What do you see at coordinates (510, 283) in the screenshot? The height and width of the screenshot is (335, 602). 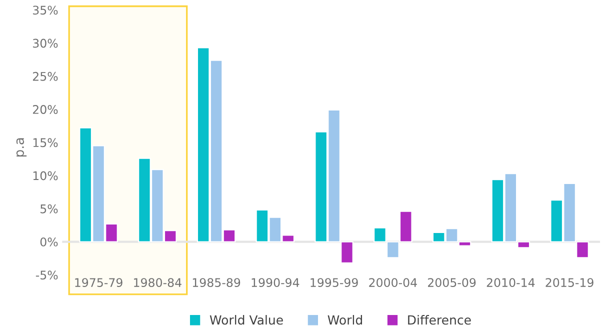 I see `x-tick-label: 2010-14` at bounding box center [510, 283].